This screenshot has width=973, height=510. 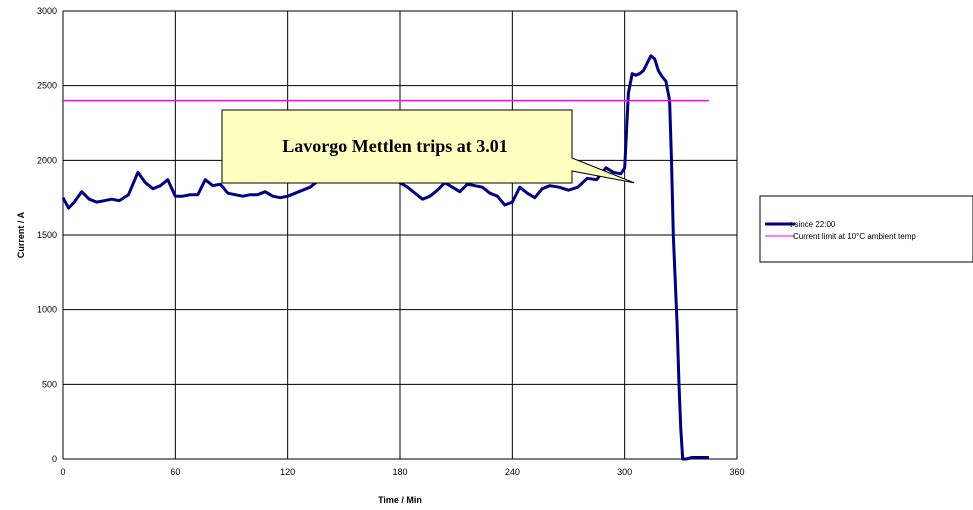 What do you see at coordinates (813, 224) in the screenshot?
I see `legend-label-series: t since 22:00` at bounding box center [813, 224].